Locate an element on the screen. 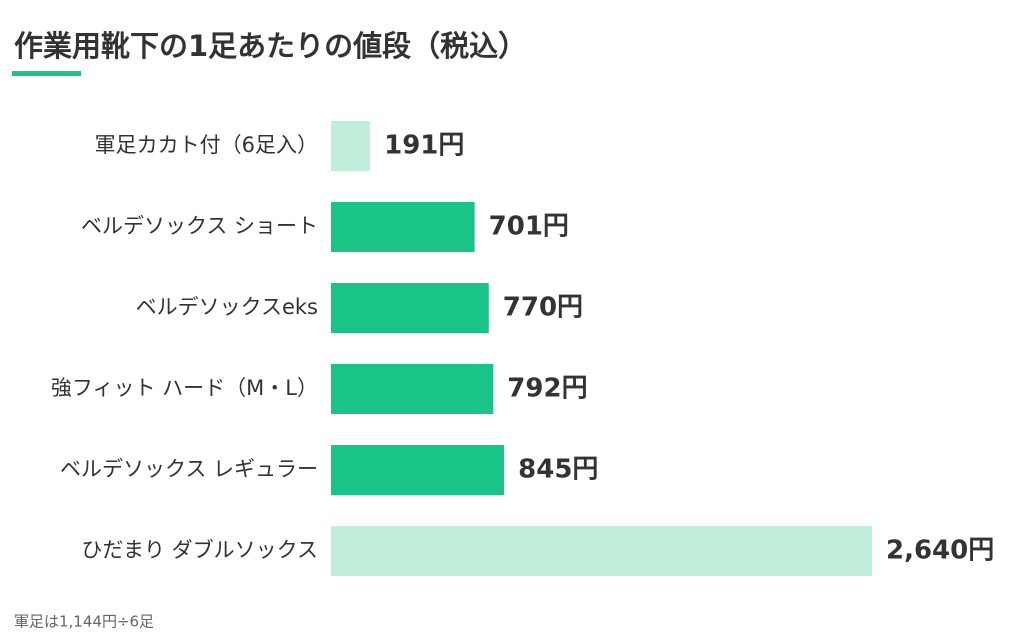 Image resolution: width=1024 pixels, height=640 pixels. value-label: 792円 is located at coordinates (547, 389).